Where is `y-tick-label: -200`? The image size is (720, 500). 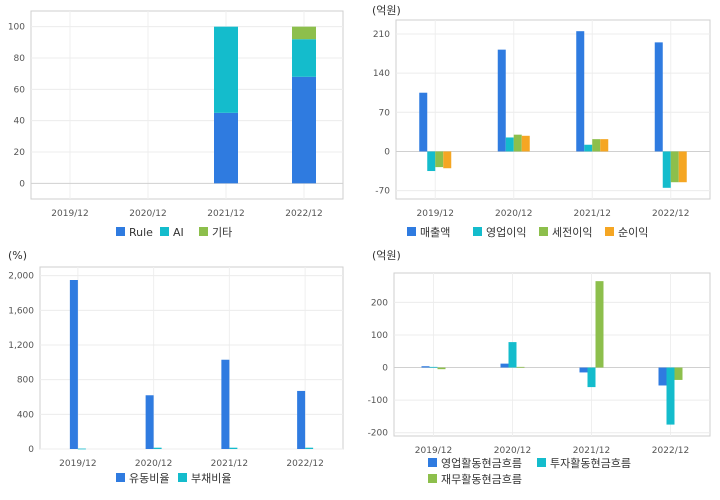 y-tick-label: -200 is located at coordinates (378, 434).